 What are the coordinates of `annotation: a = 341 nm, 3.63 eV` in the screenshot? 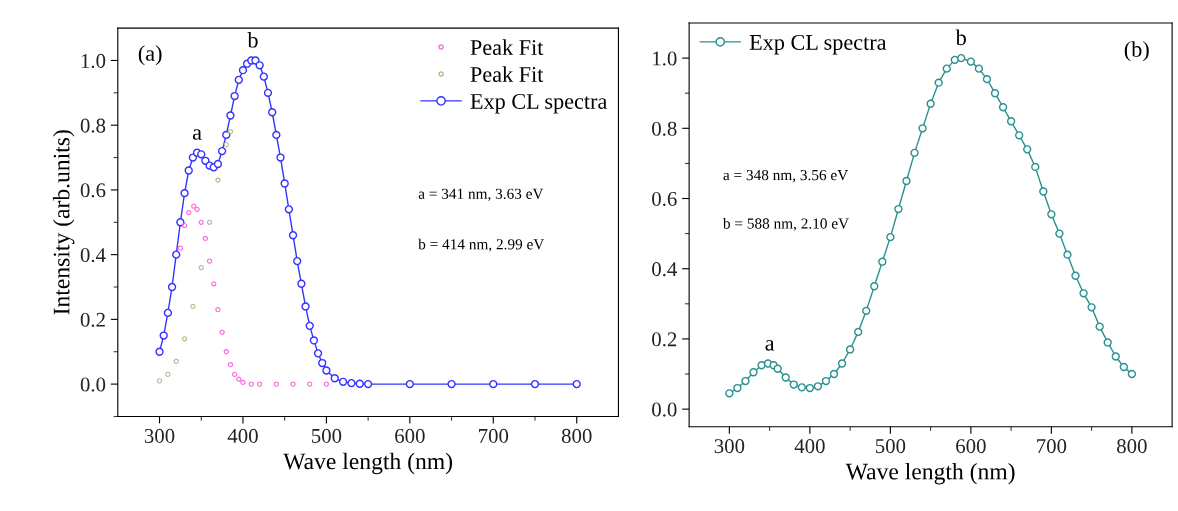 It's located at (481, 195).